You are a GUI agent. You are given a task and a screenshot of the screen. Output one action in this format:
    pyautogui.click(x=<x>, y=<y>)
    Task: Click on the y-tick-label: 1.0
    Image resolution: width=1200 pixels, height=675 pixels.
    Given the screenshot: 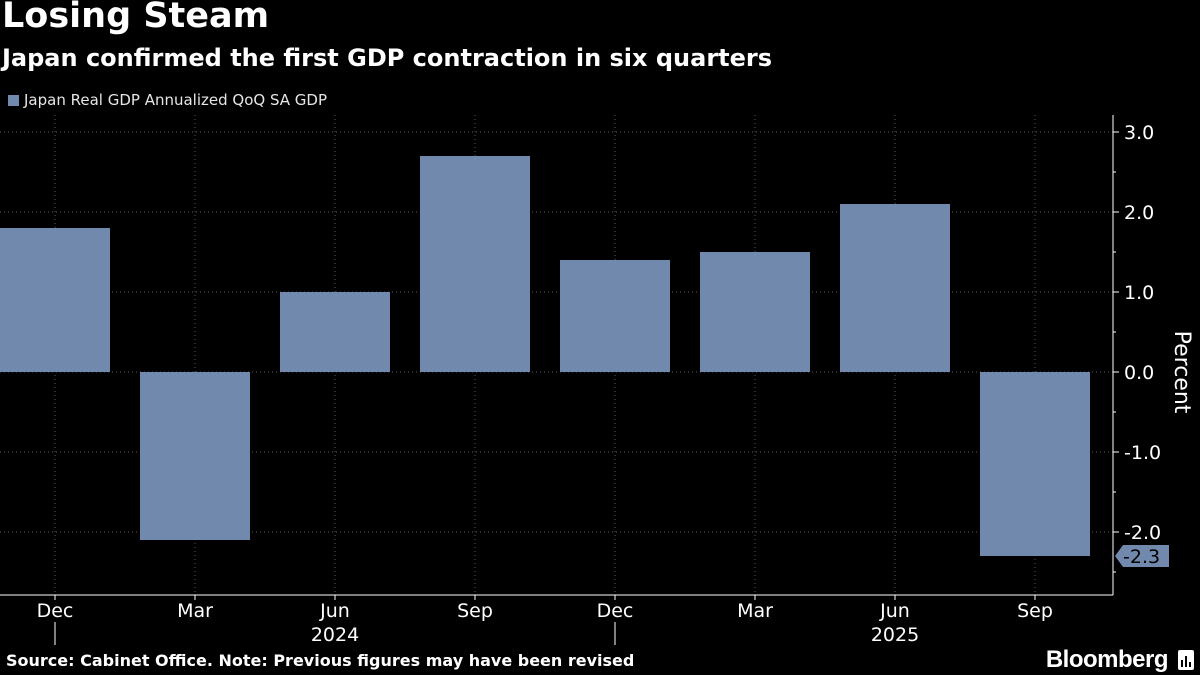 What is the action you would take?
    pyautogui.click(x=1139, y=293)
    